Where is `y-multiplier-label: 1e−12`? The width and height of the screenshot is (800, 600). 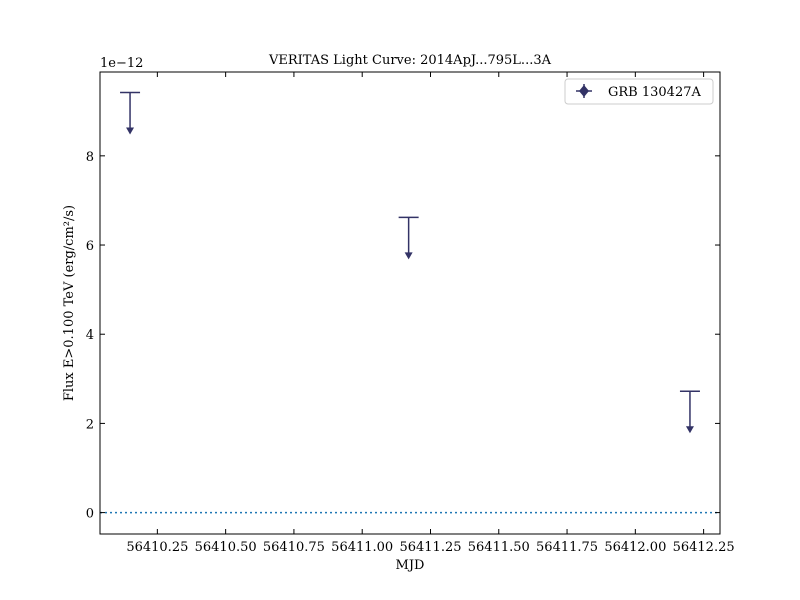 y-multiplier-label: 1e−12 is located at coordinates (121, 63).